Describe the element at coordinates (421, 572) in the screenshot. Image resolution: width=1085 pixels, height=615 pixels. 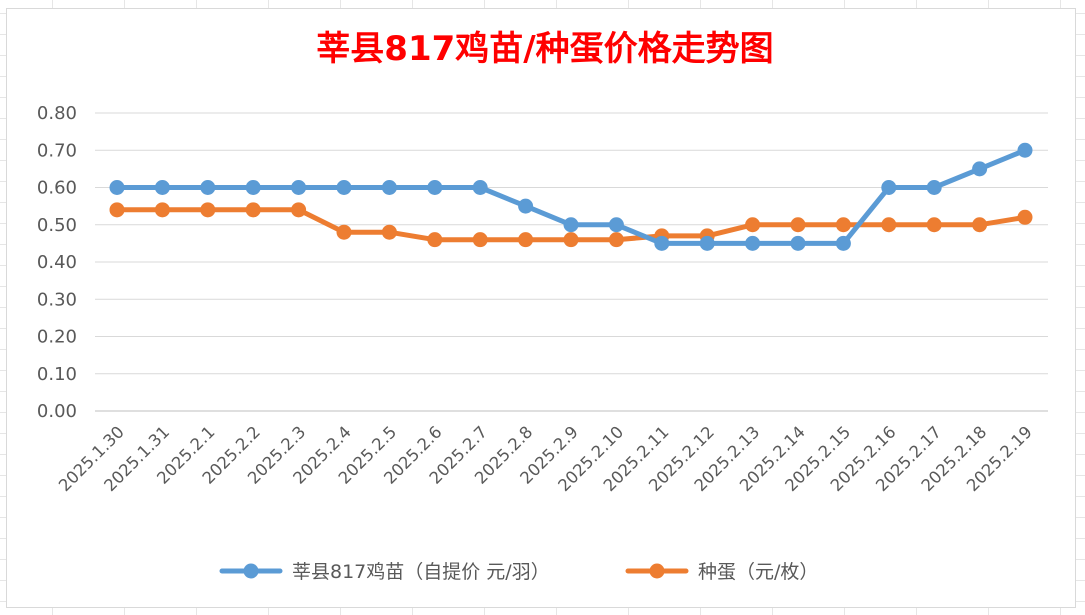
I see `legend-label: 莘县817鸡苗（自提价 元/羽）` at that location.